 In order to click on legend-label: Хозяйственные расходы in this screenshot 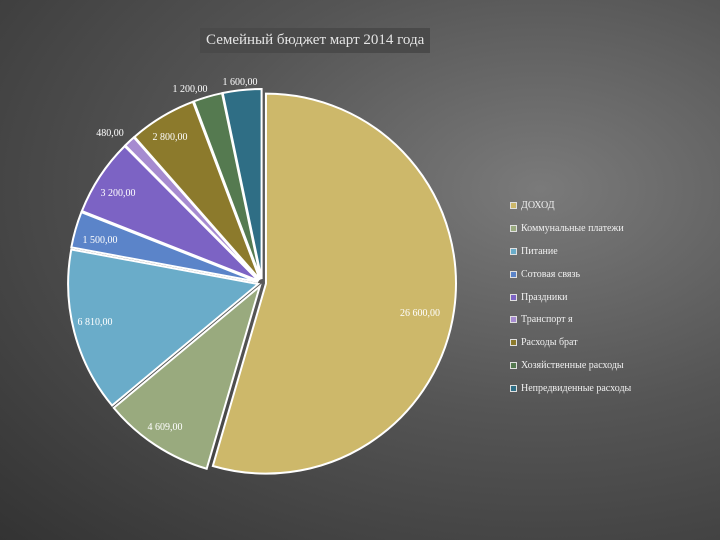, I will do `click(572, 366)`.